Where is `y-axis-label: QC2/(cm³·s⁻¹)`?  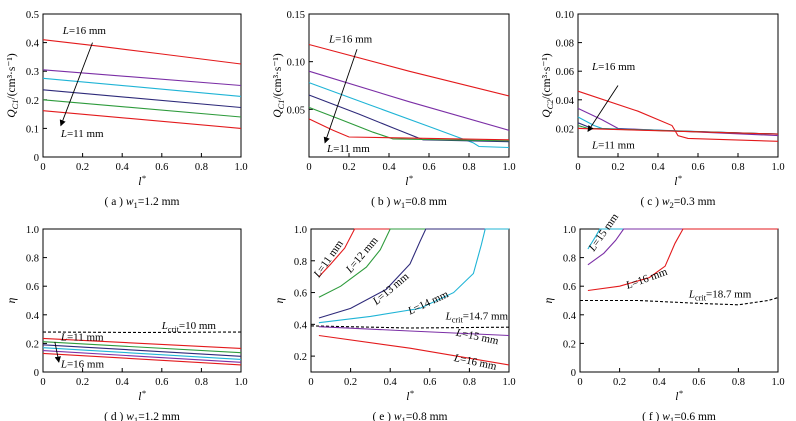 y-axis-label: QC2/(cm³·s⁻¹) is located at coordinates (548, 85).